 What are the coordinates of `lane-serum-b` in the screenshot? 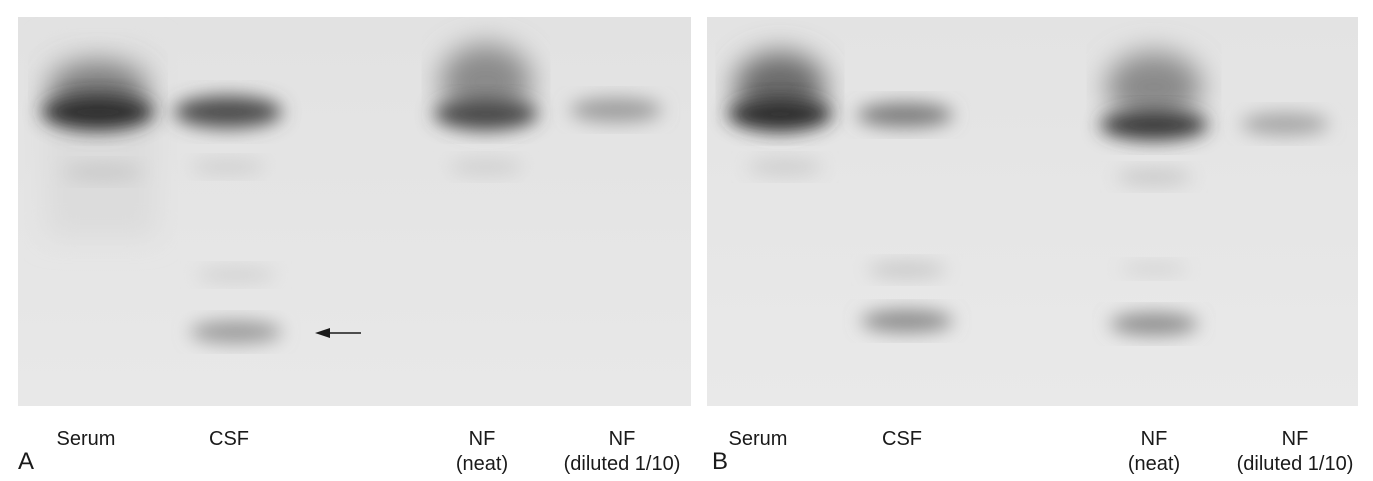 It's located at (780, 113).